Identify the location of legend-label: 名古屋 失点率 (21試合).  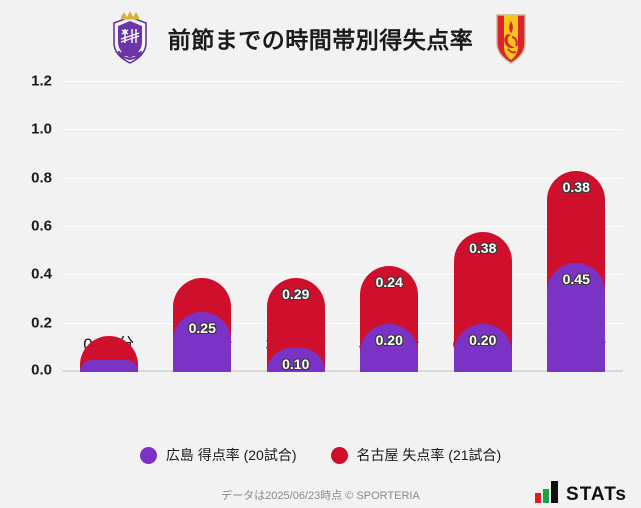
(429, 455).